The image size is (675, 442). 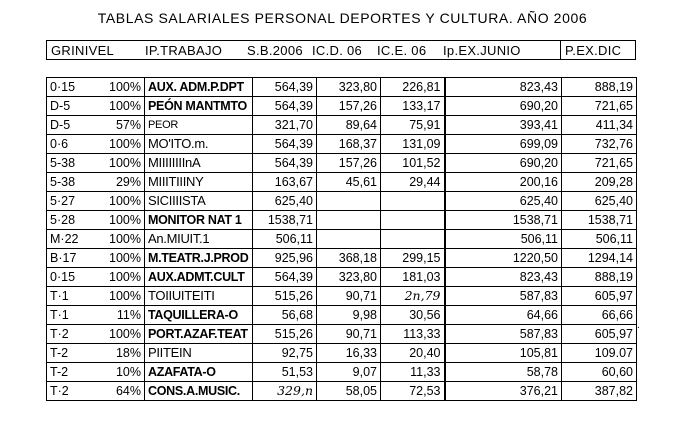 What do you see at coordinates (413, 182) in the screenshot?
I see `cell-ic-e: 29,44` at bounding box center [413, 182].